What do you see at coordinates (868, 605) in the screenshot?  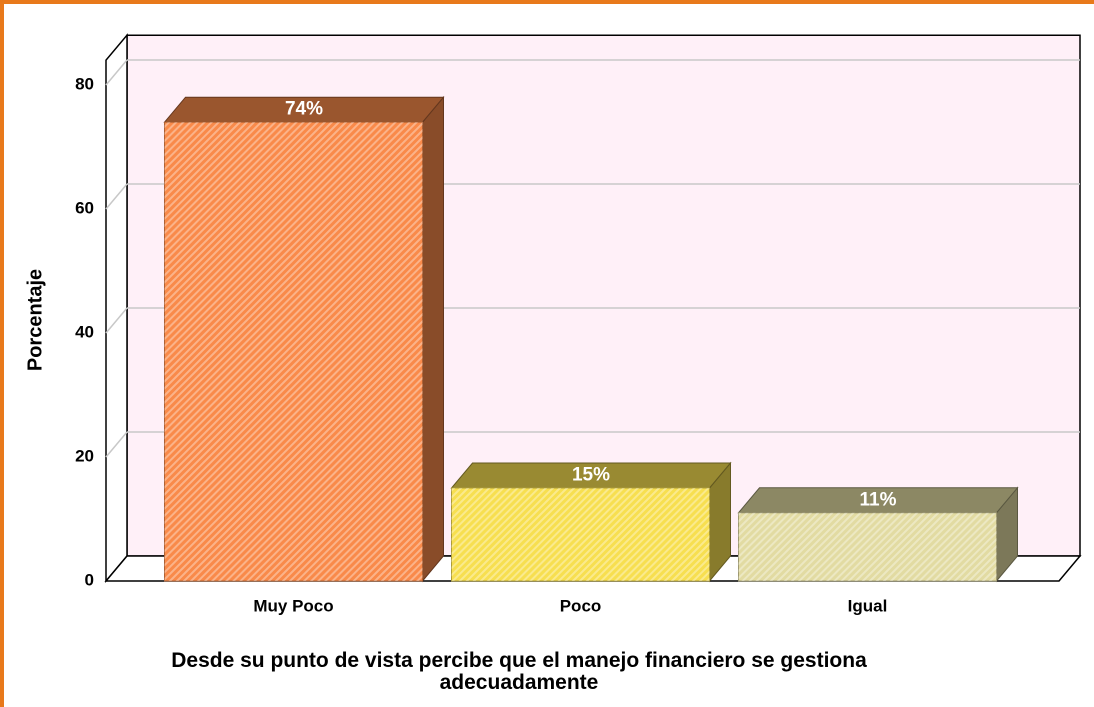 I see `x-tick-label: Igual` at bounding box center [868, 605].